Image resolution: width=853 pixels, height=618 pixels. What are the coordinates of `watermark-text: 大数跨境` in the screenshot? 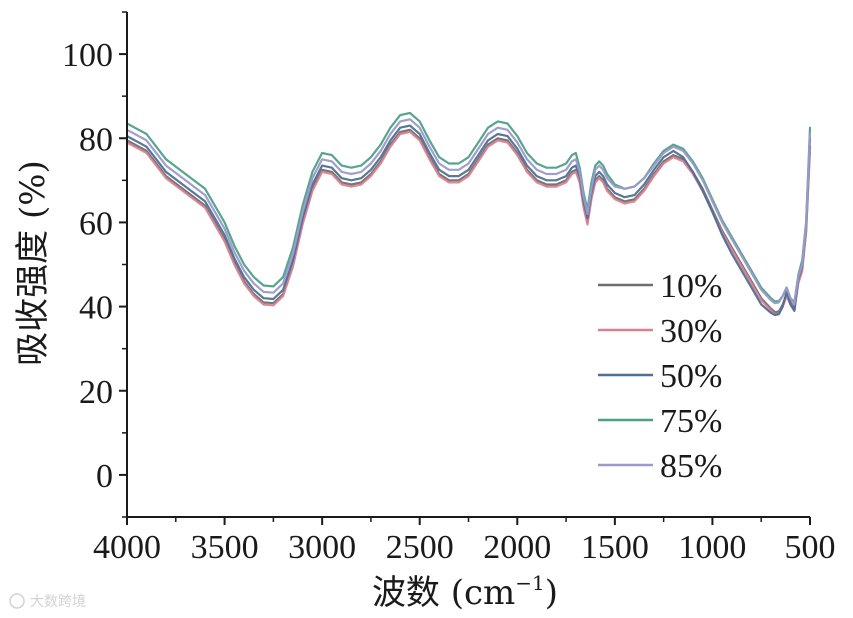 It's located at (58, 602).